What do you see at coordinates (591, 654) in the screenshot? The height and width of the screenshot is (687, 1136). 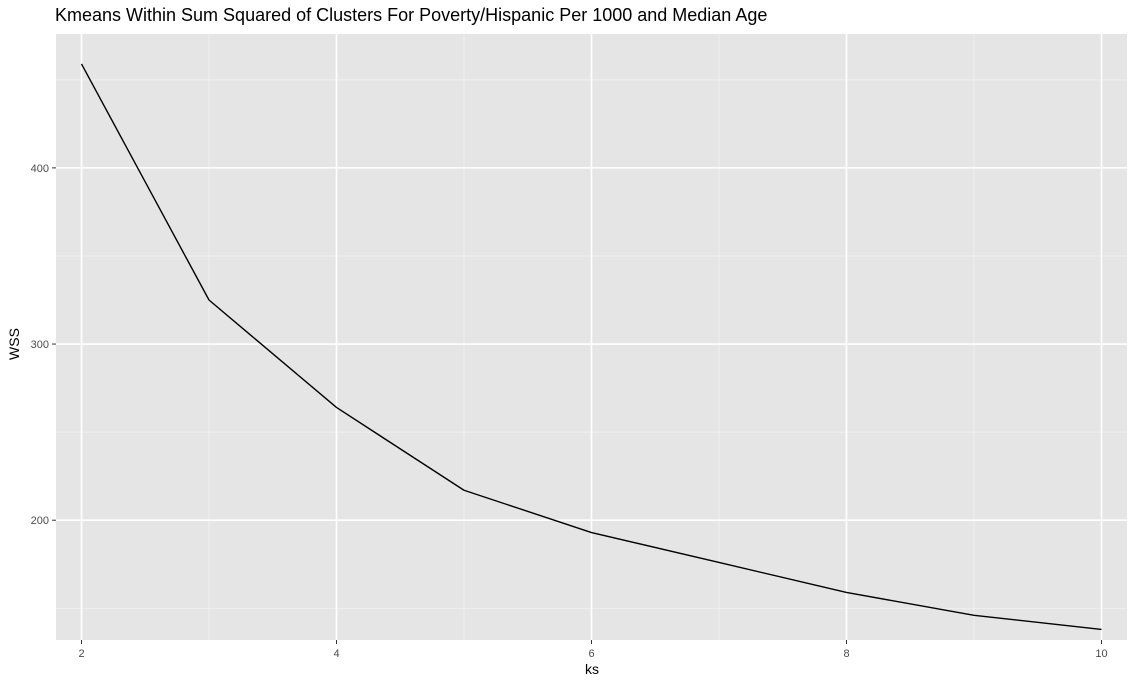 I see `x-tick-label: 6` at bounding box center [591, 654].